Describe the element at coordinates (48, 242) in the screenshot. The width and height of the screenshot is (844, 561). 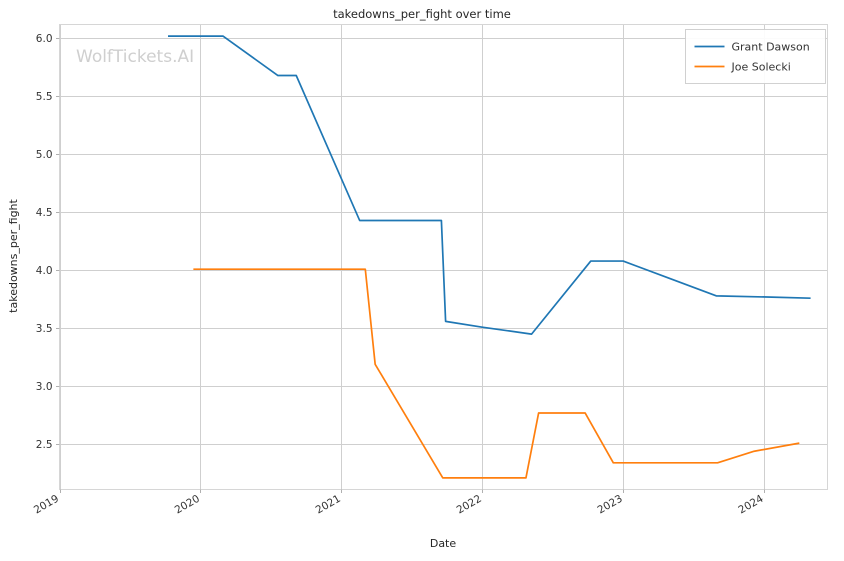
I see `y-axis-ticks: 2.5 3.0 3.5 4.0 4.5 5.0 5.5 6.0` at that location.